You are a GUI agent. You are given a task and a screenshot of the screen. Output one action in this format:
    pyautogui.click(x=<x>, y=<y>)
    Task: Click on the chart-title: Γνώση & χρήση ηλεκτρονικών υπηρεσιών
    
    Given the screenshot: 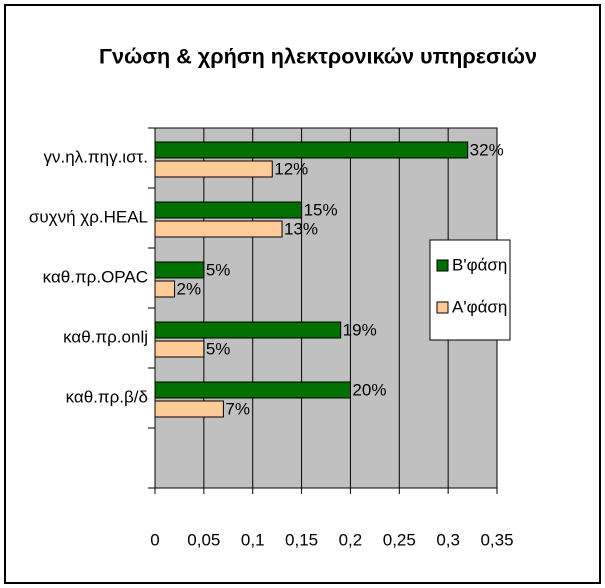 What is the action you would take?
    pyautogui.click(x=318, y=57)
    